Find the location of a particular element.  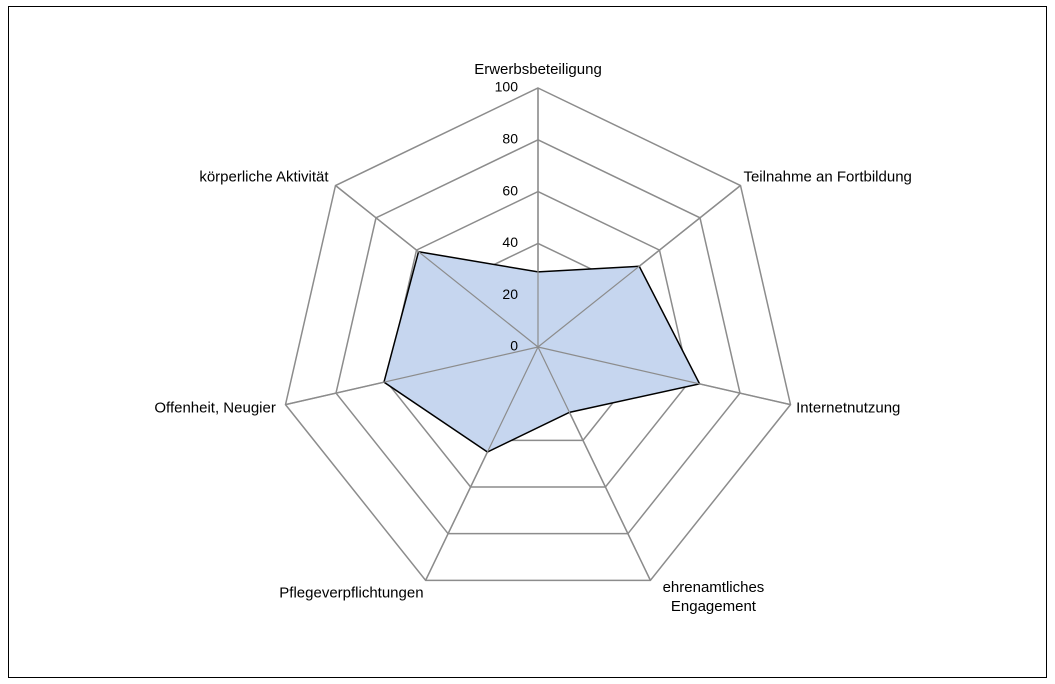

grid-ring is located at coordinates (538, 339).